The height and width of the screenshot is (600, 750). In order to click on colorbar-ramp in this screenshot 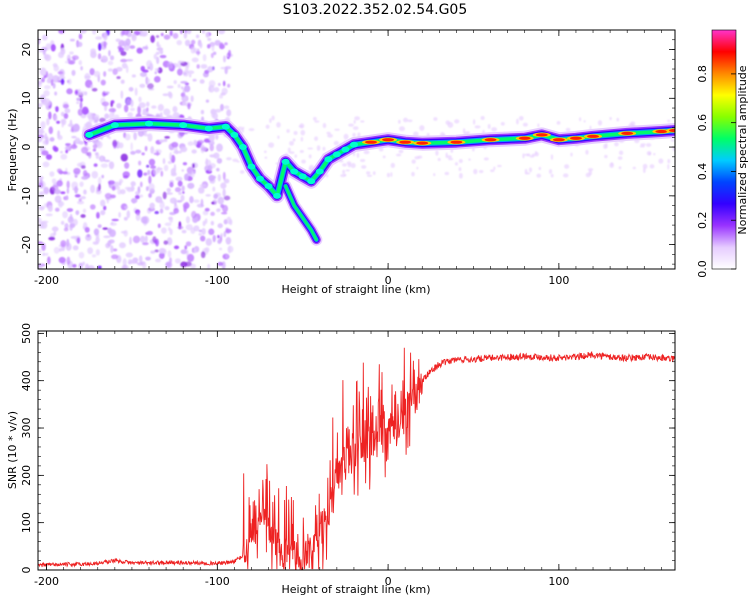, I will do `click(724, 149)`.